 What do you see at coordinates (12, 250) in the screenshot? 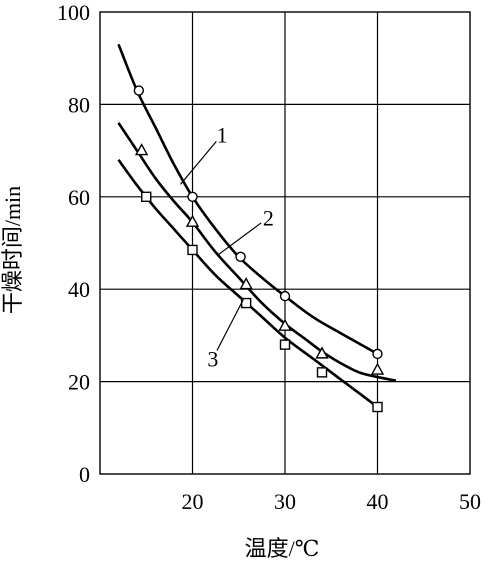
I see `y-axis-title: 干燥时间/min` at bounding box center [12, 250].